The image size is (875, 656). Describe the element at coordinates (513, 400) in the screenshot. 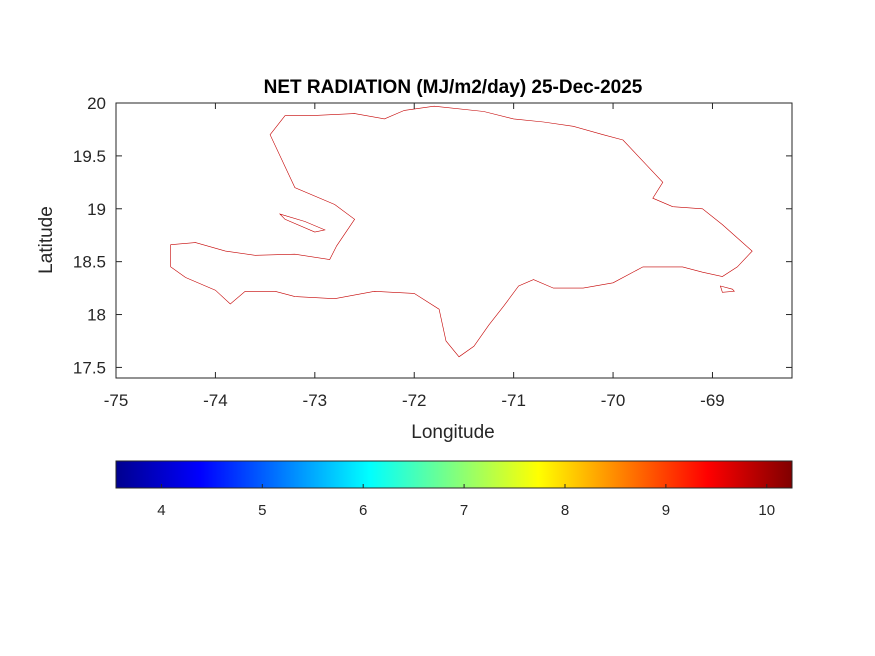

I see `x-tick-label: -71` at that location.